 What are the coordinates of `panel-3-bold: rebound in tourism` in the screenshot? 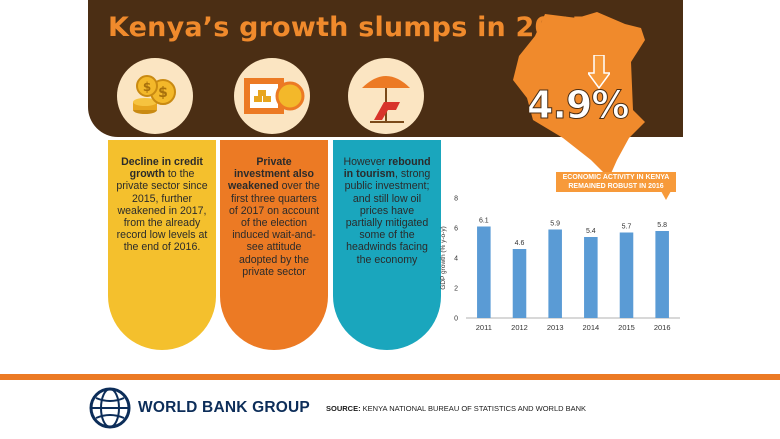 It's located at (387, 168).